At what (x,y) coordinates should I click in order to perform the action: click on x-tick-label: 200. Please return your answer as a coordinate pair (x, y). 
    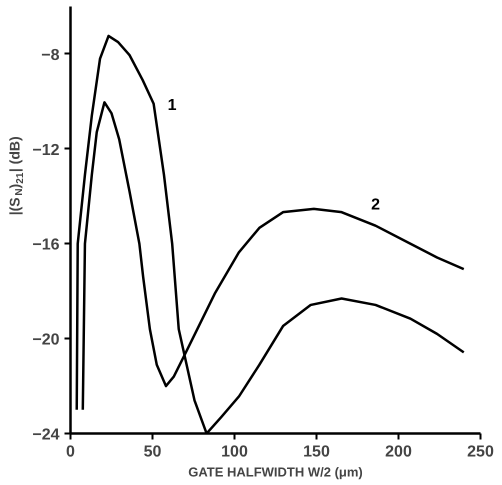
    Looking at the image, I should click on (398, 452).